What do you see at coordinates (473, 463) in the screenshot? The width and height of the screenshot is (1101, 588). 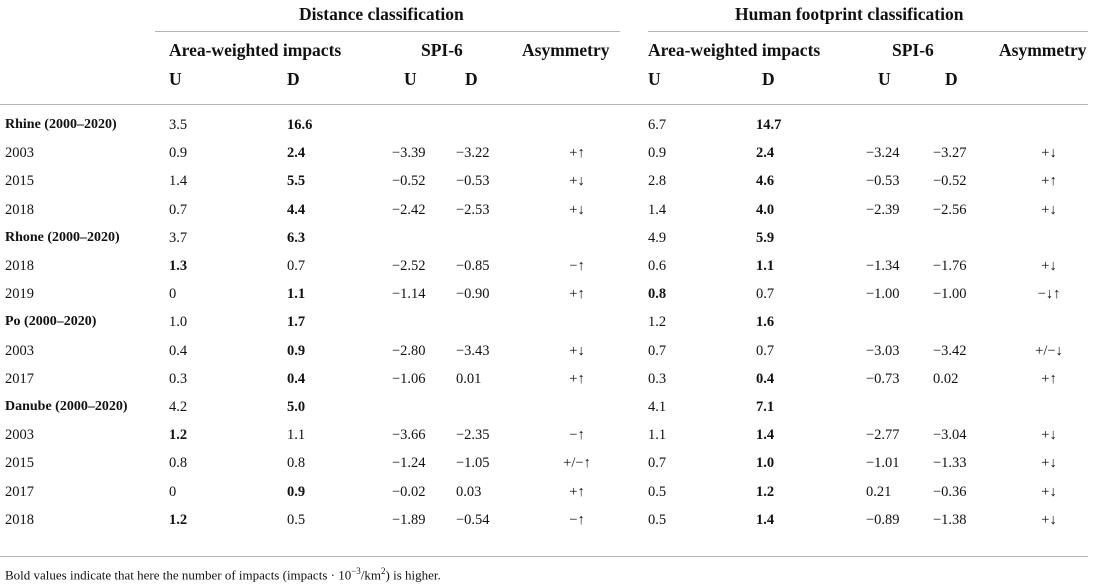 I see `distance-spi-d-value: −1.05` at bounding box center [473, 463].